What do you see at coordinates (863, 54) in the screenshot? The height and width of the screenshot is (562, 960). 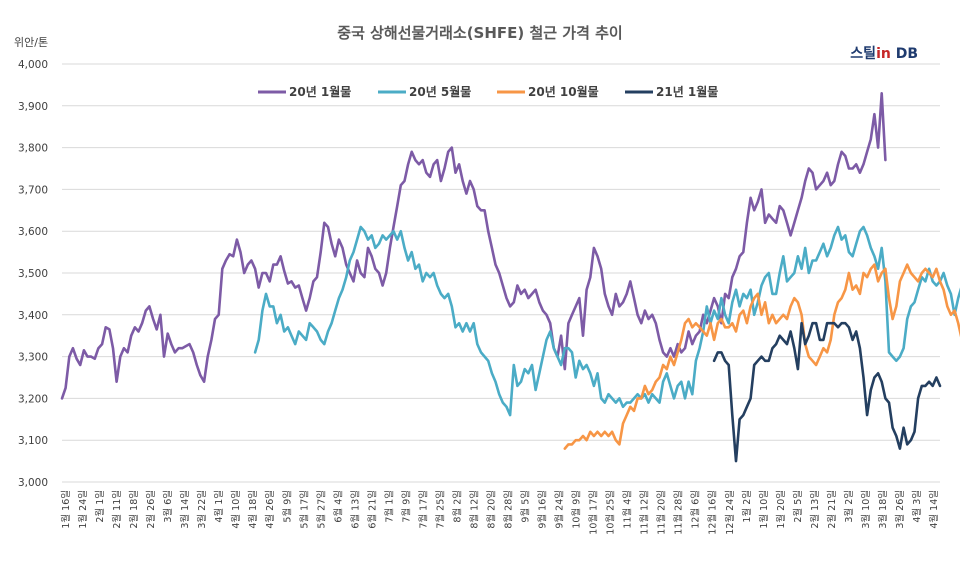 I see `logo-part-1: 스틸` at bounding box center [863, 54].